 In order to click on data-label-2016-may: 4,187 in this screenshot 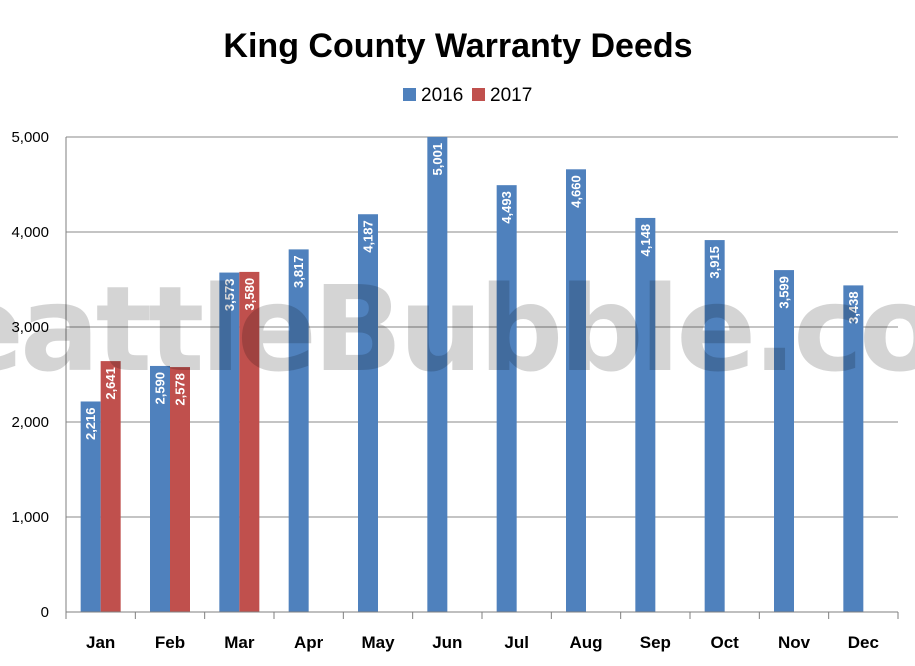, I will do `click(368, 236)`.